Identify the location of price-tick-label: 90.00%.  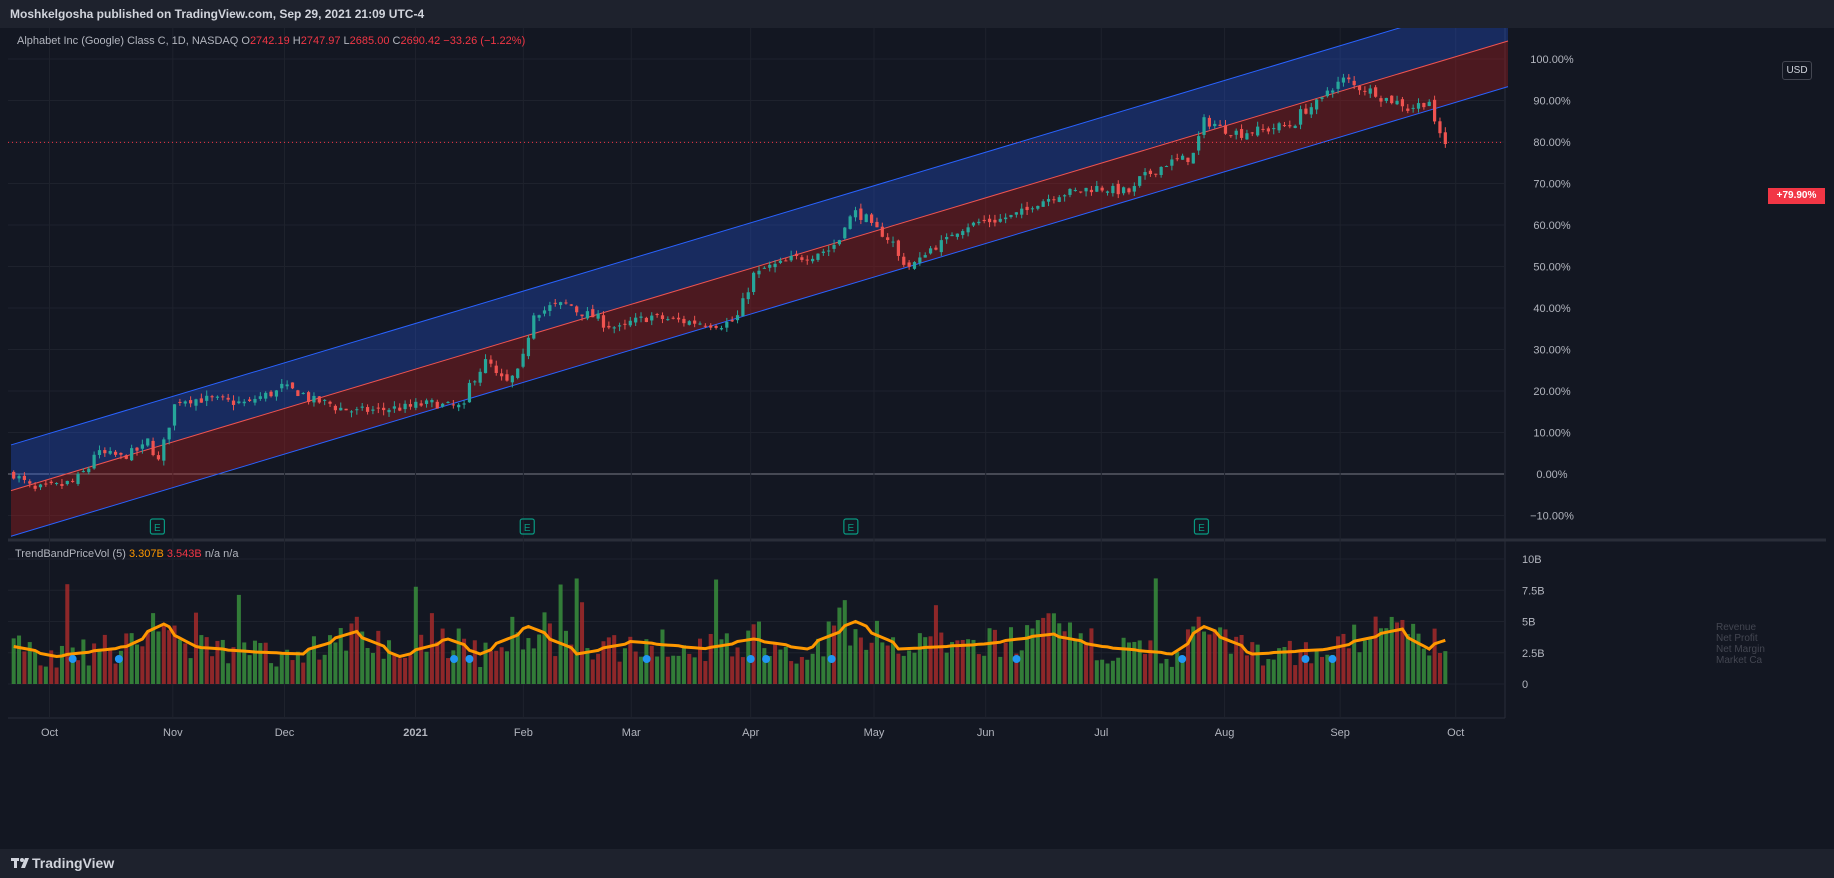
(1552, 102).